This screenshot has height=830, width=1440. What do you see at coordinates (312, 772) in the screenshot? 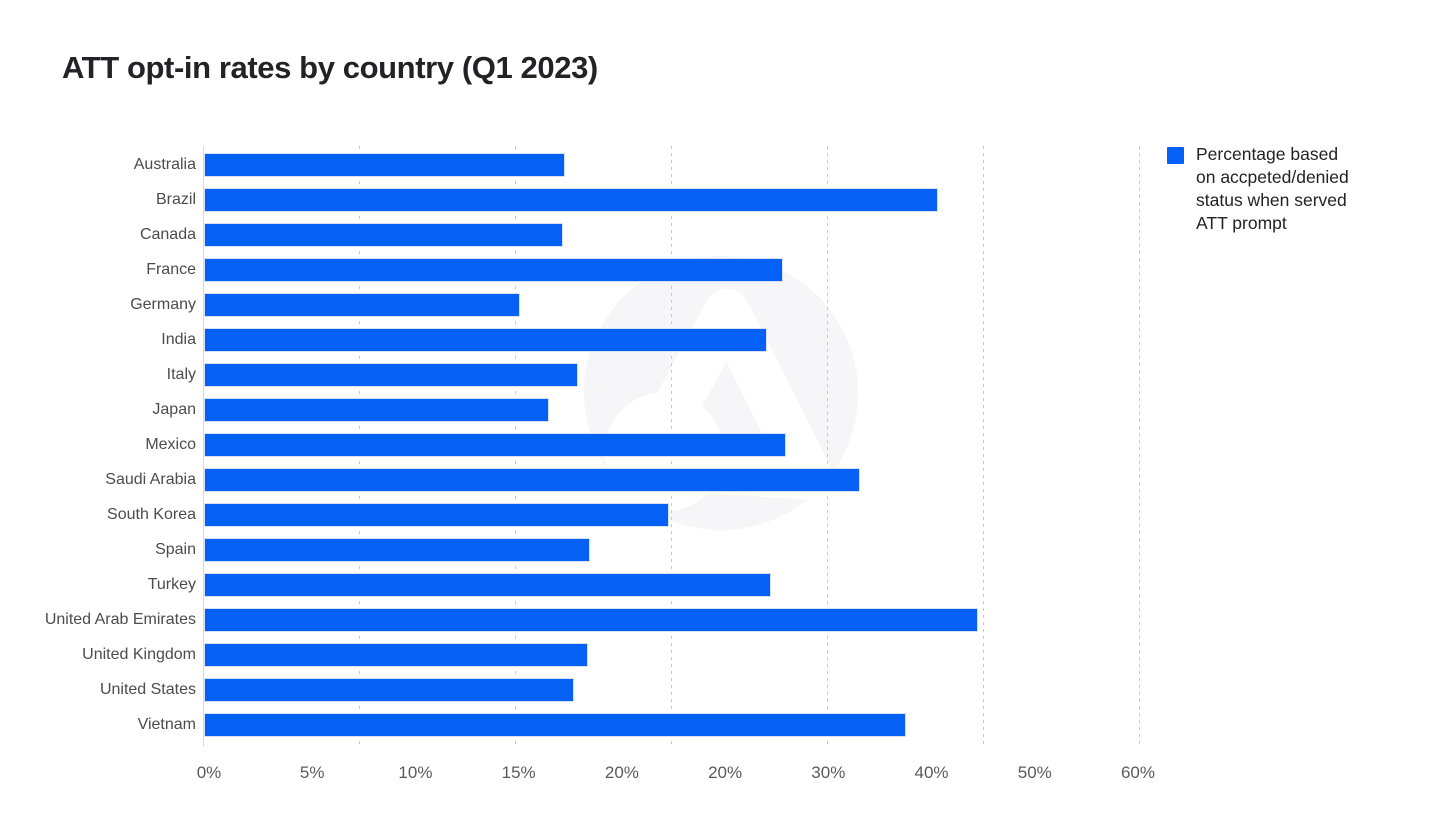
I see `x-tick-label: 5%` at bounding box center [312, 772].